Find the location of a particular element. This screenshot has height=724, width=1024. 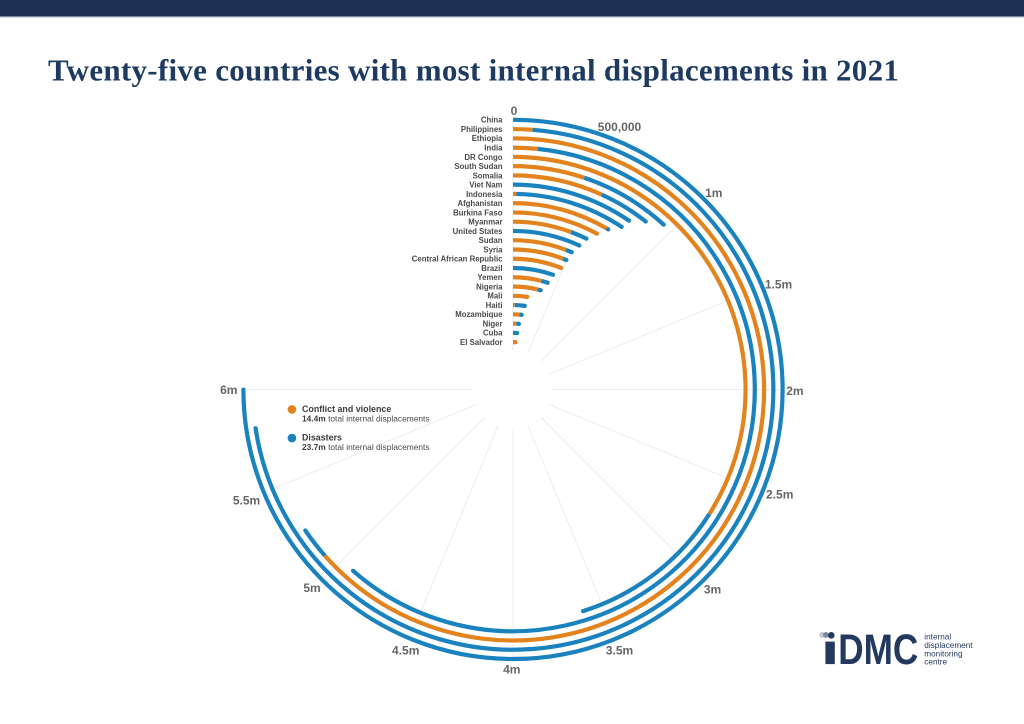

svg-text: 2.5m is located at coordinates (779, 494).